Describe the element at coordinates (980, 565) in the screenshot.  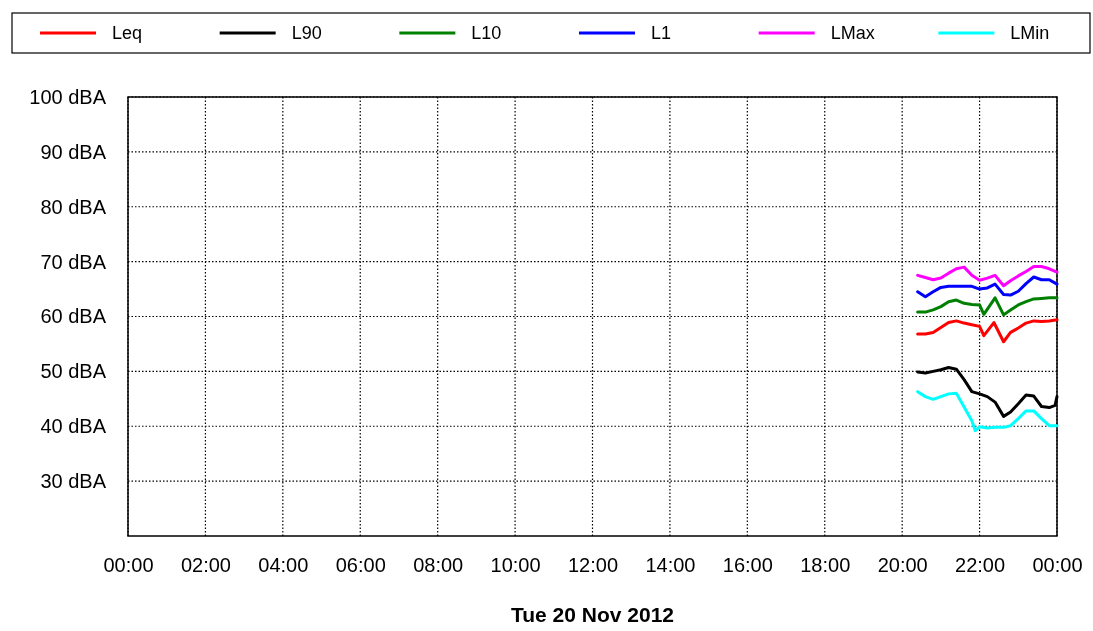
I see `x-tick-label: 22:00` at that location.